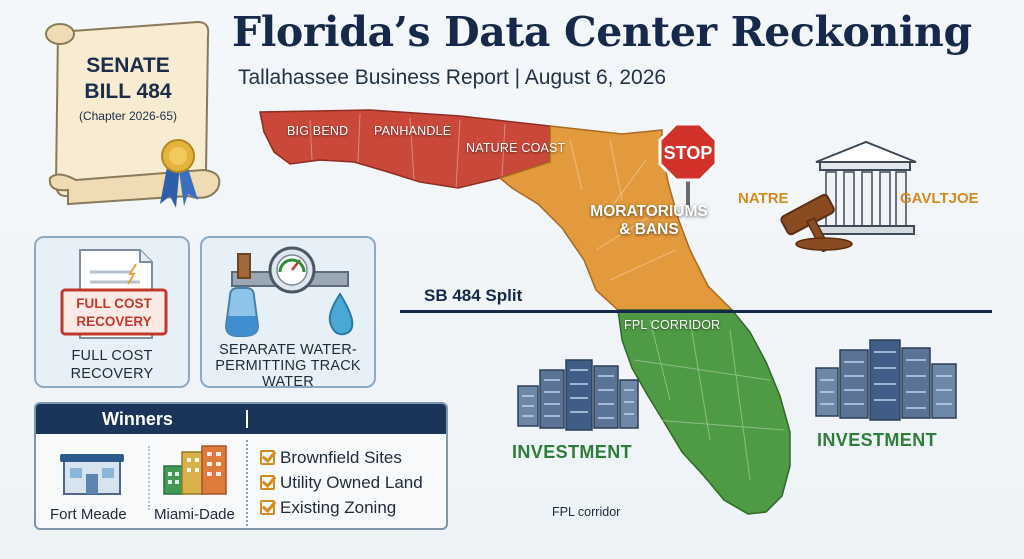 The image size is (1024, 559). What do you see at coordinates (338, 507) in the screenshot?
I see `criteria-label: Existing Zoning` at bounding box center [338, 507].